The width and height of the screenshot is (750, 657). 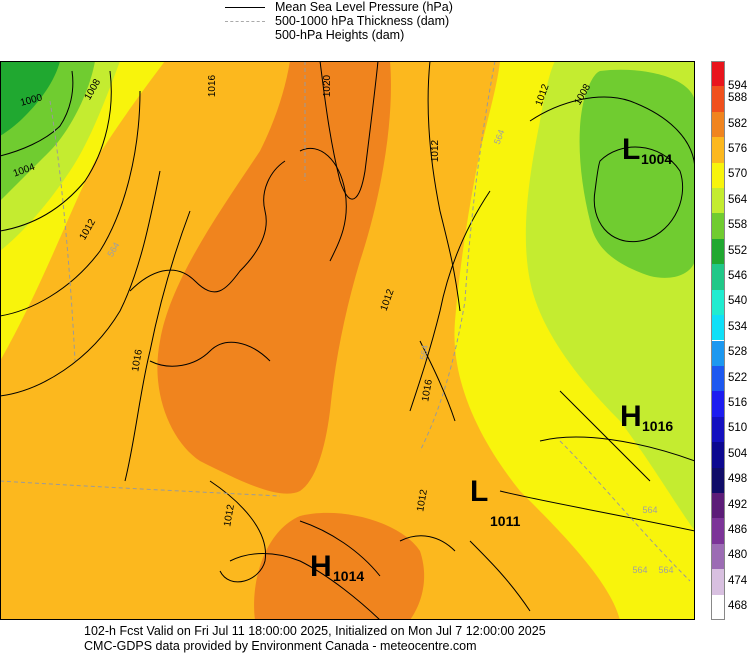 I want to click on ireland-coast, so click(x=210, y=354).